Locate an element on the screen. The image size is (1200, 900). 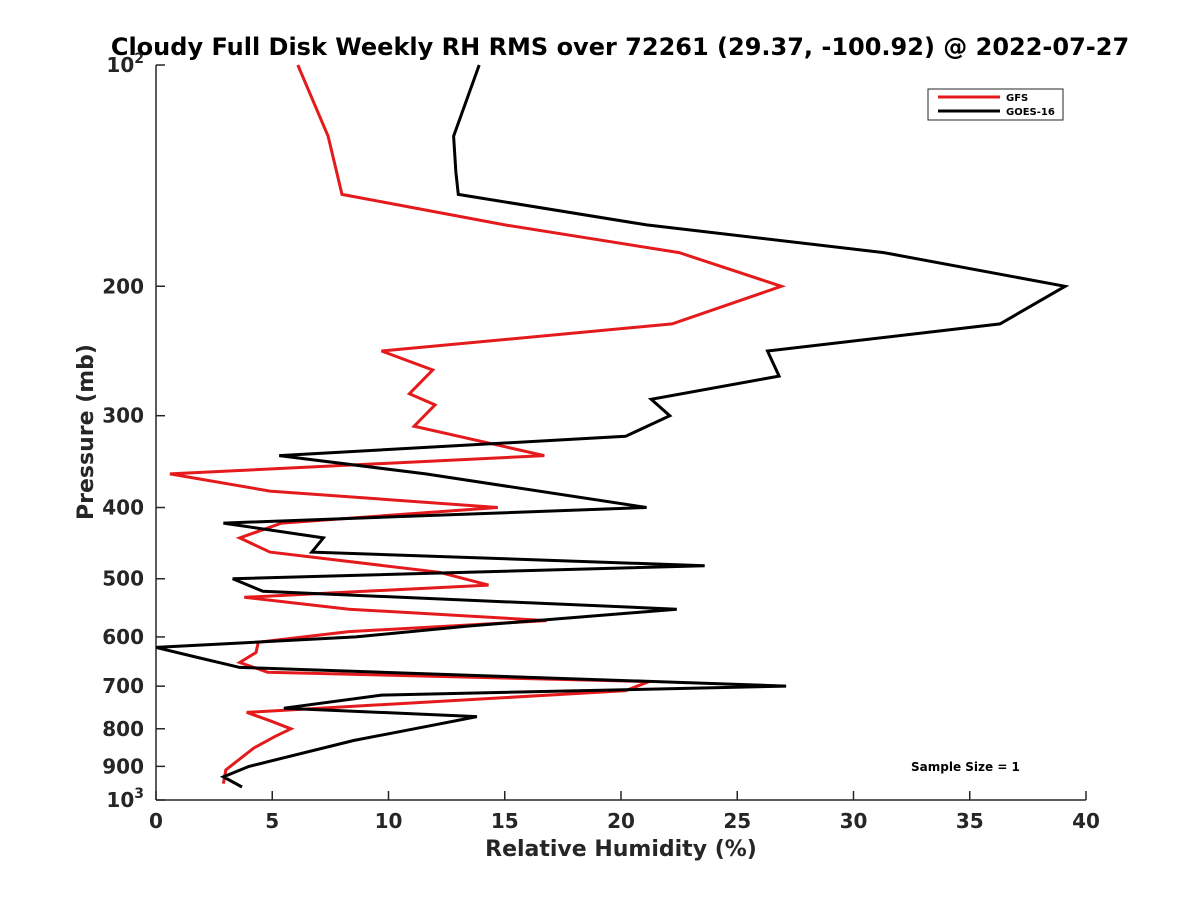
y-tick-label: 200 is located at coordinates (123, 286).